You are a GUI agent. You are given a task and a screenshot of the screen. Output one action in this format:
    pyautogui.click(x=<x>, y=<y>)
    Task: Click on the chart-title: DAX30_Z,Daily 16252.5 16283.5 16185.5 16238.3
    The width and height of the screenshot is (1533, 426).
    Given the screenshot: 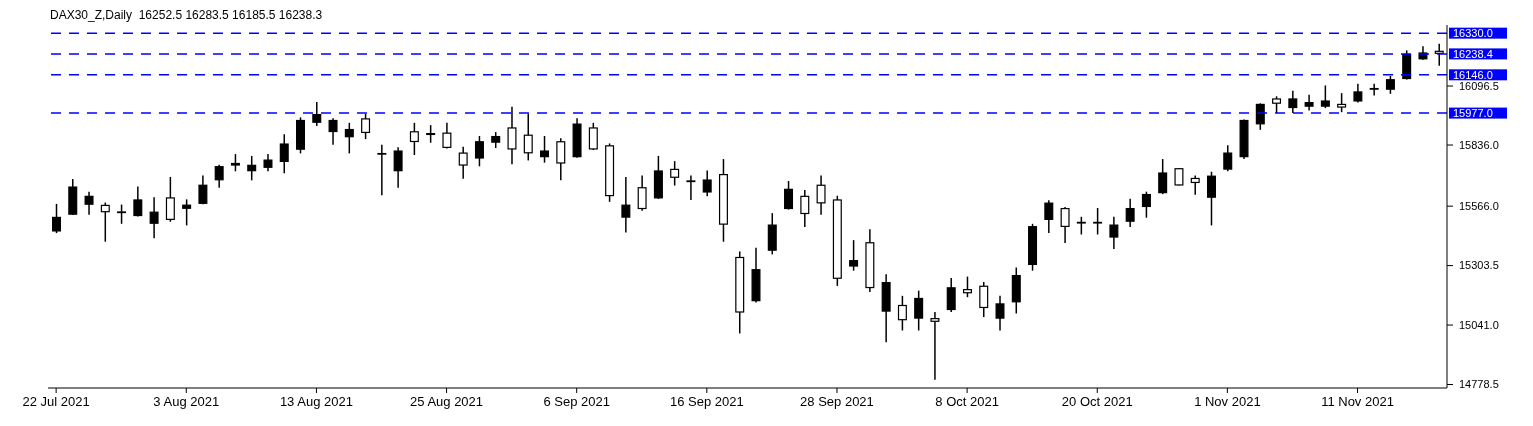 What is the action you would take?
    pyautogui.click(x=186, y=15)
    